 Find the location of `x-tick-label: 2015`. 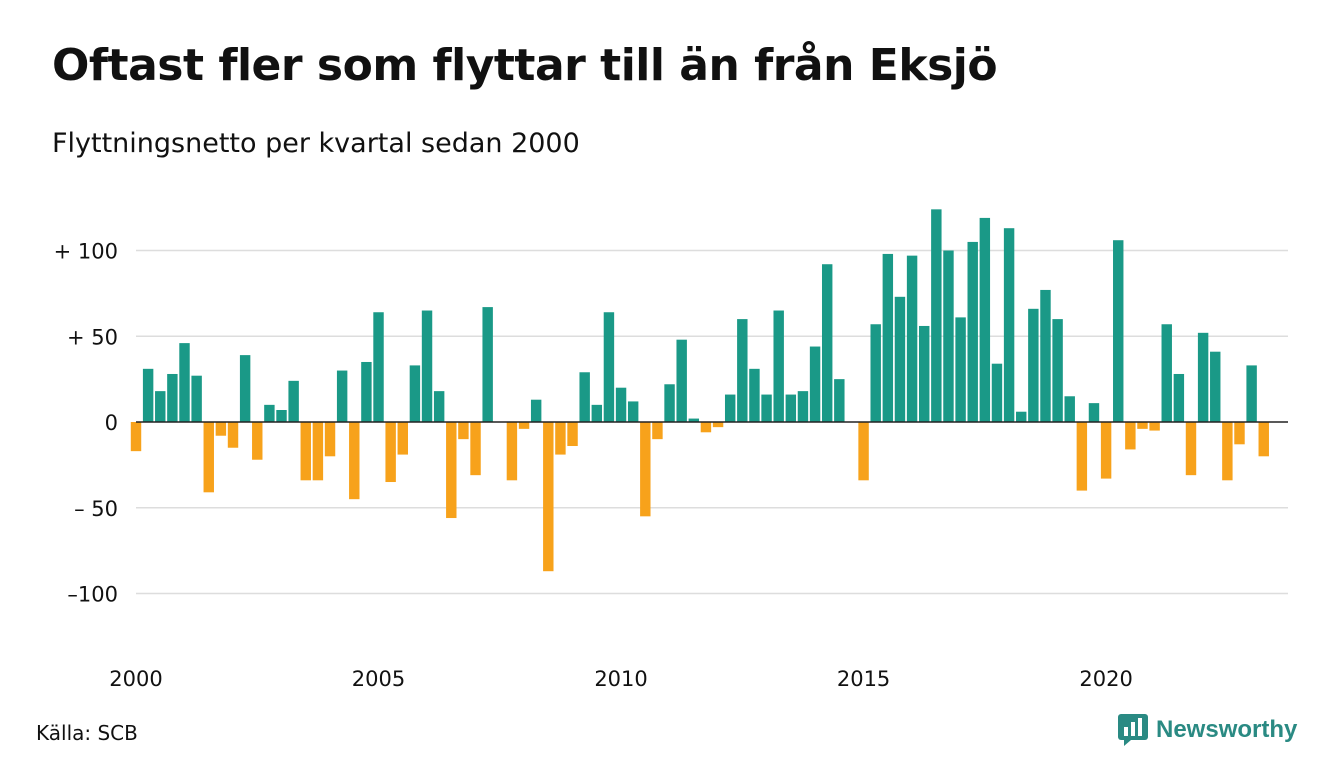

x-tick-label: 2015 is located at coordinates (863, 679).